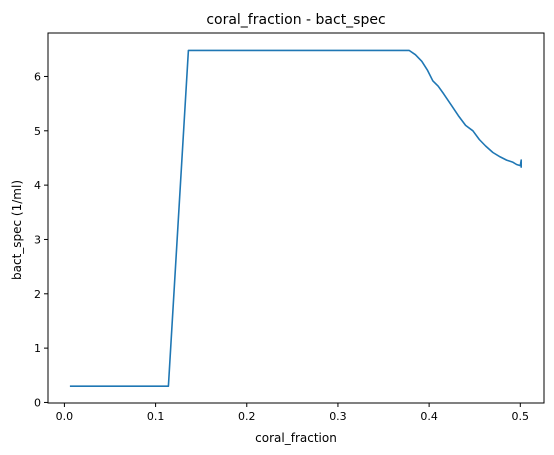  Describe the element at coordinates (295, 20) in the screenshot. I see `chart-title: coral_fraction - bact_spec` at that location.